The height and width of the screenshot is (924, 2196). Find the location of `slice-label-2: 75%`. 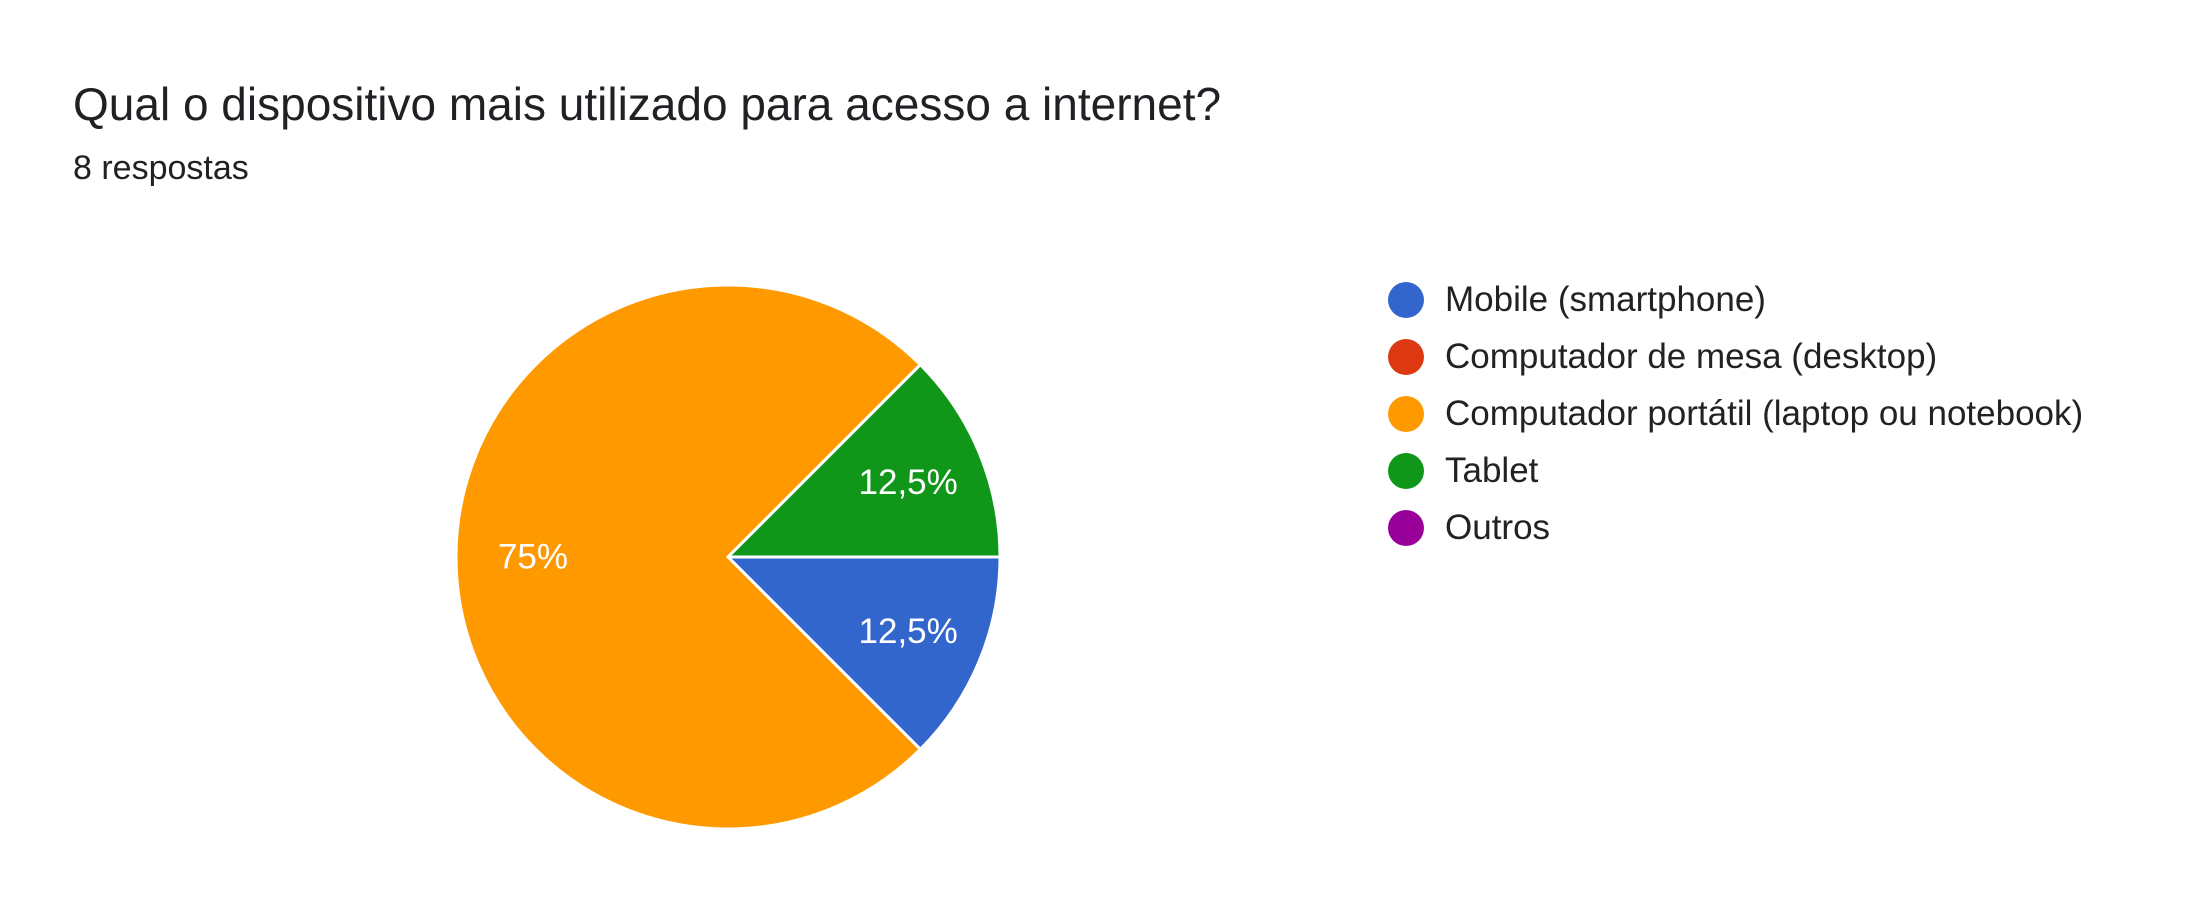

slice-label-2: 75% is located at coordinates (533, 557).